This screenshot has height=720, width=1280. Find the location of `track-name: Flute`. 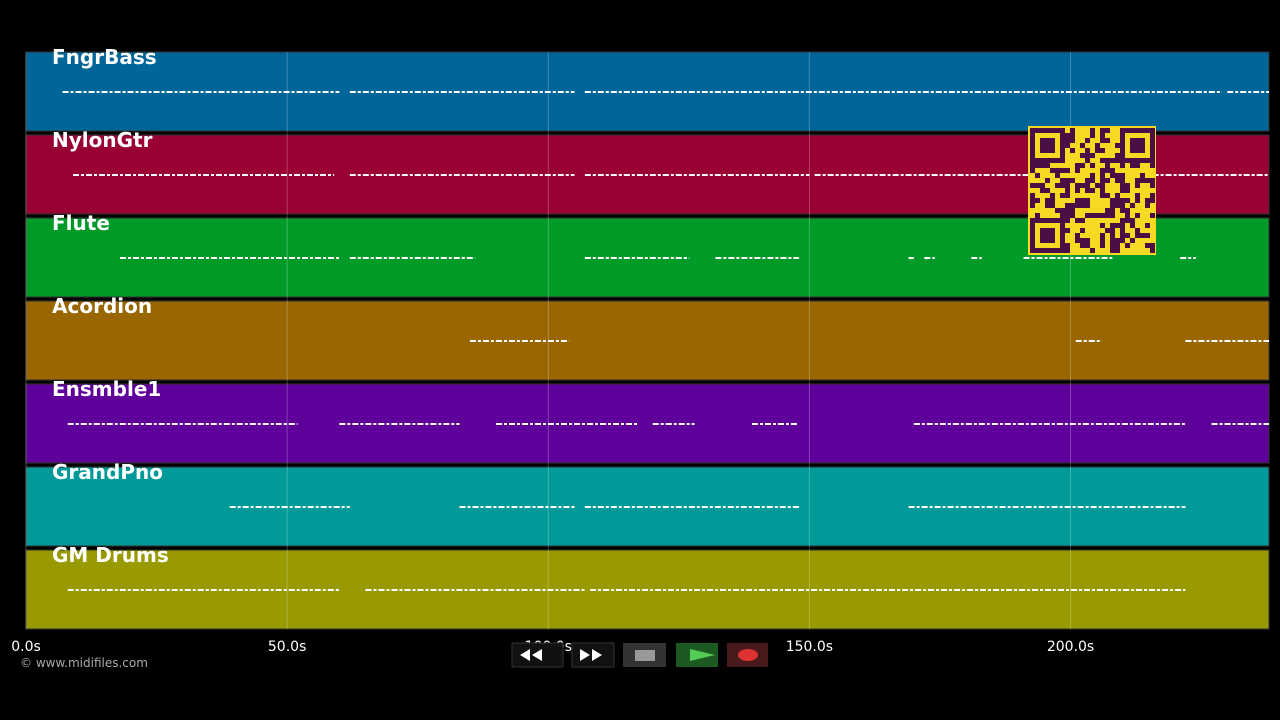

track-name: Flute is located at coordinates (81, 223).